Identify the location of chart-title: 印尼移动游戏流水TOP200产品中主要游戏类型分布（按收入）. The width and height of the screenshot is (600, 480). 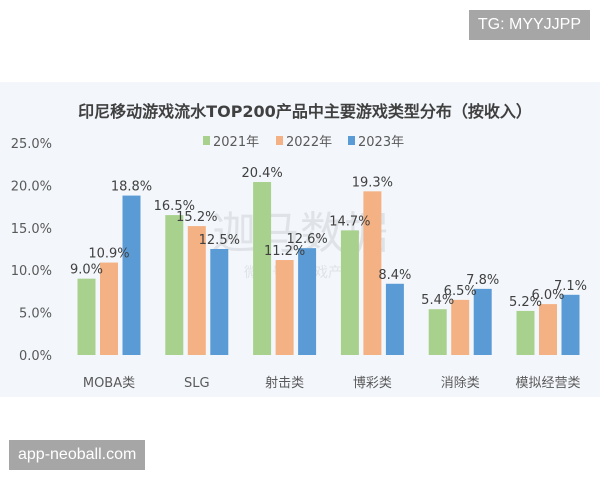
(305, 111).